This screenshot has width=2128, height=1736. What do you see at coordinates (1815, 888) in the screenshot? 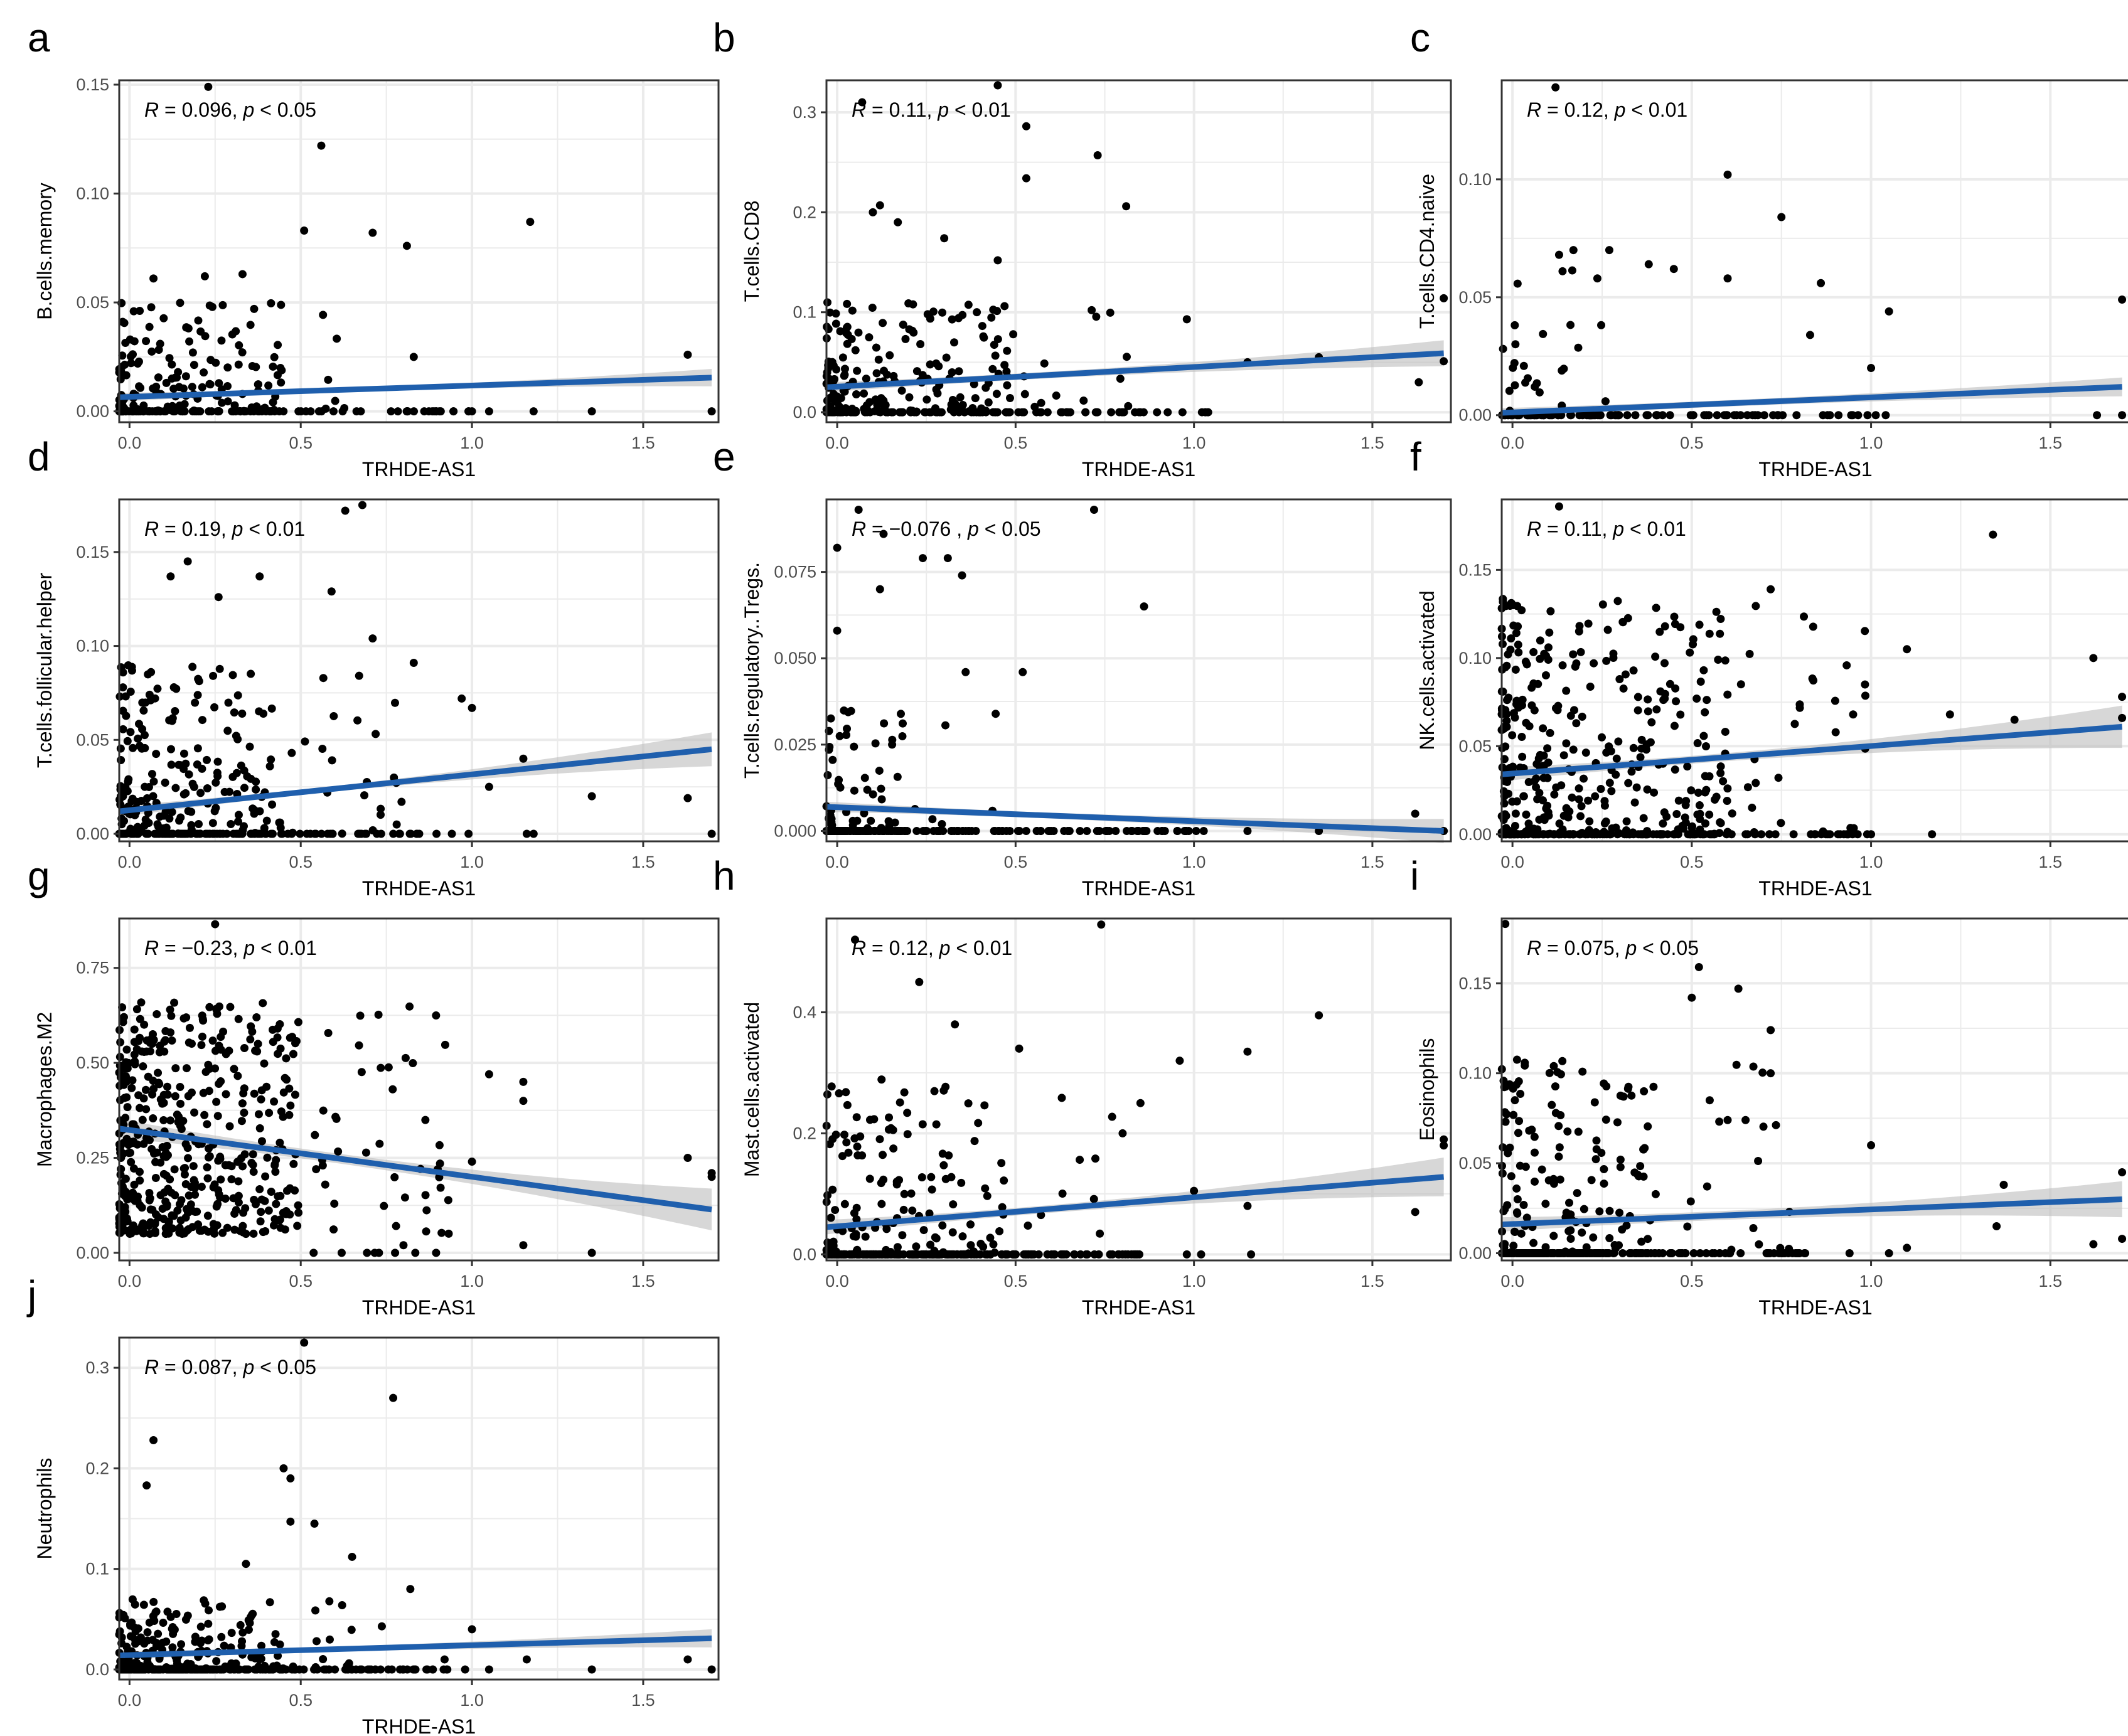
I see `x-axis-title: TRHDE-AS1` at bounding box center [1815, 888].